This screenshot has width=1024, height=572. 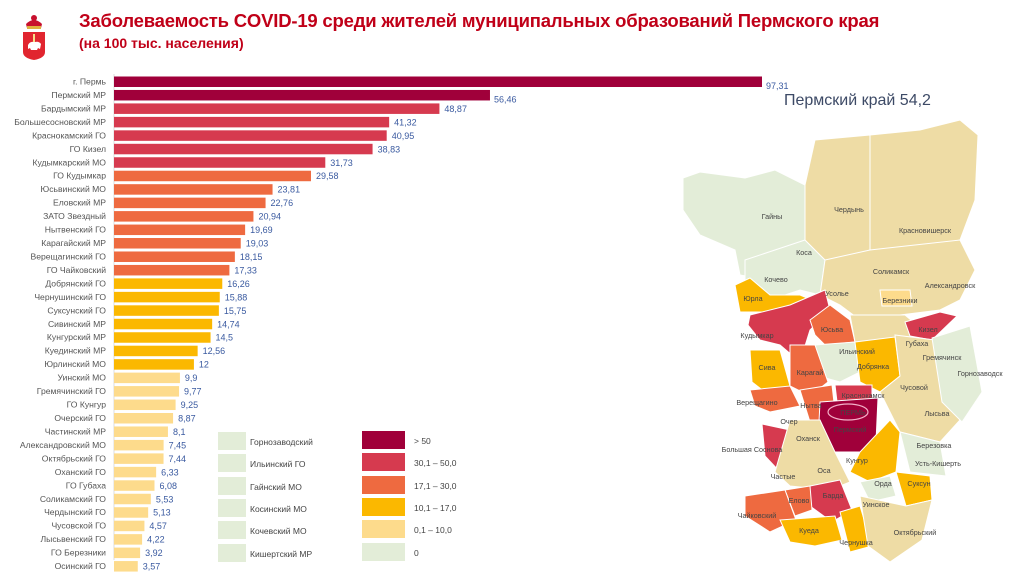 What do you see at coordinates (914, 387) in the screenshot?
I see `map-label: Чусовой` at bounding box center [914, 387].